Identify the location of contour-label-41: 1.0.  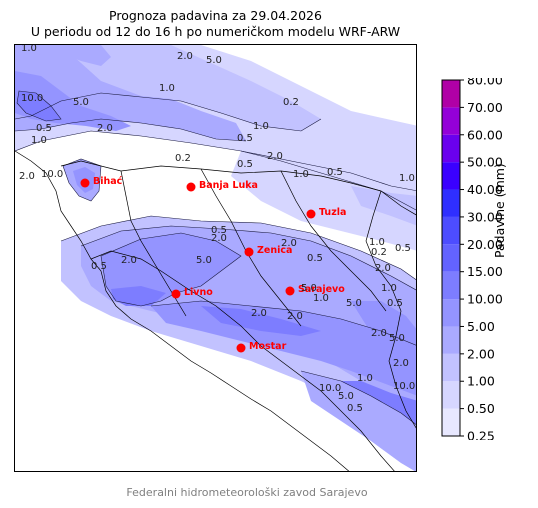
(407, 178).